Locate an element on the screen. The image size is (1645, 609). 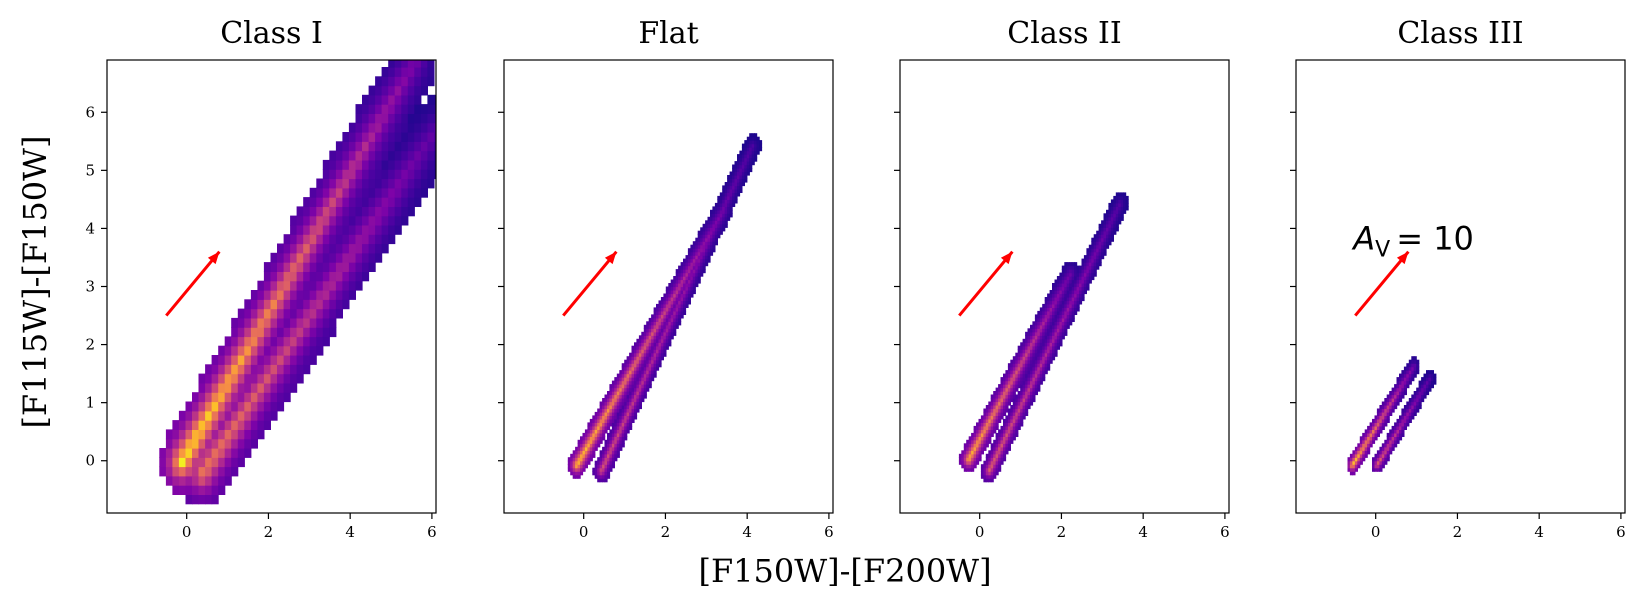
panel-title: Flat is located at coordinates (668, 33).